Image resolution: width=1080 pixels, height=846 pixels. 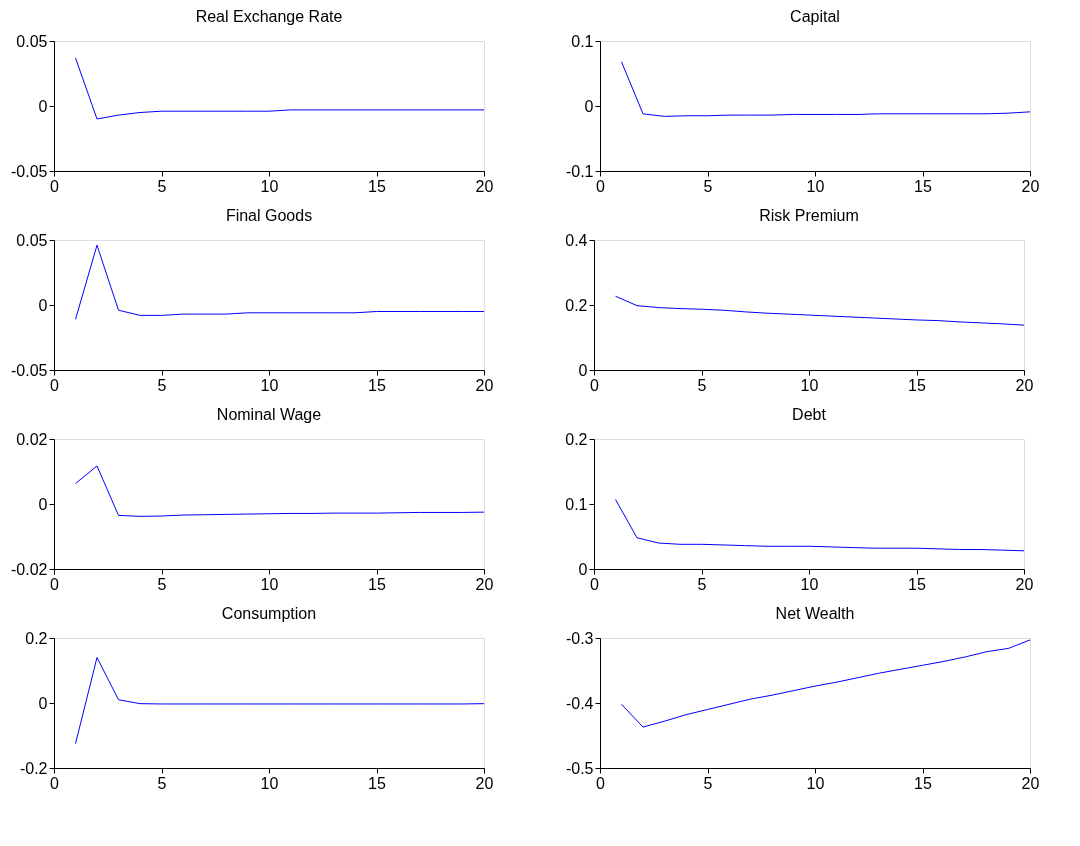 What do you see at coordinates (815, 613) in the screenshot?
I see `chart-title: Net Wealth` at bounding box center [815, 613].